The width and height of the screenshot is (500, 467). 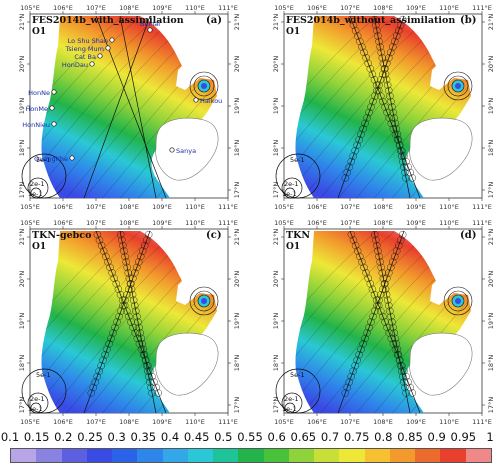 What do you see at coordinates (186, 151) in the screenshot?
I see `station-label: Sanya` at bounding box center [186, 151].